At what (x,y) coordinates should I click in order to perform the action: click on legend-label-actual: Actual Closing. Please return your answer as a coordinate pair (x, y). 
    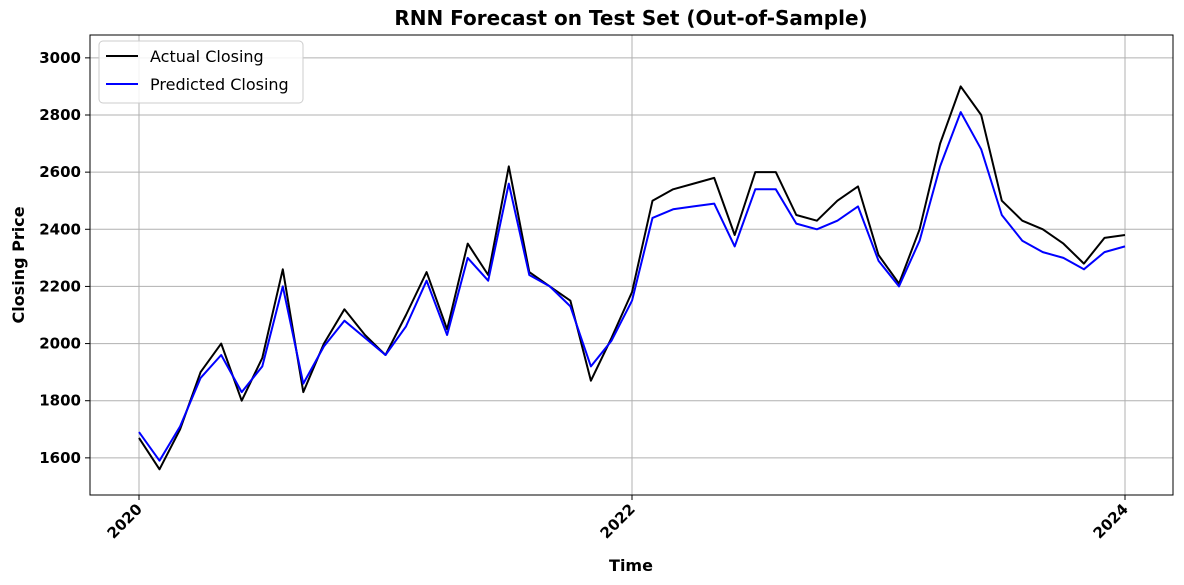
    Looking at the image, I should click on (207, 56).